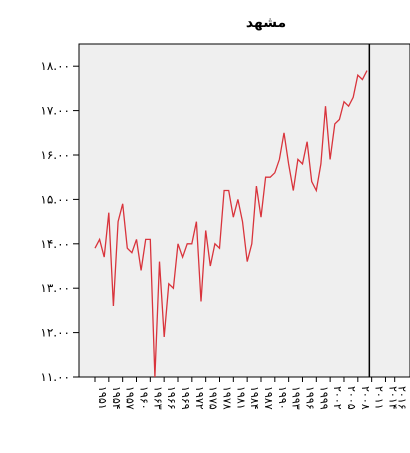 Image resolution: width=410 pixels, height=453 pixels. What do you see at coordinates (268, 398) in the screenshot?
I see `x-tick-label: ۱۹۸۷` at bounding box center [268, 398].